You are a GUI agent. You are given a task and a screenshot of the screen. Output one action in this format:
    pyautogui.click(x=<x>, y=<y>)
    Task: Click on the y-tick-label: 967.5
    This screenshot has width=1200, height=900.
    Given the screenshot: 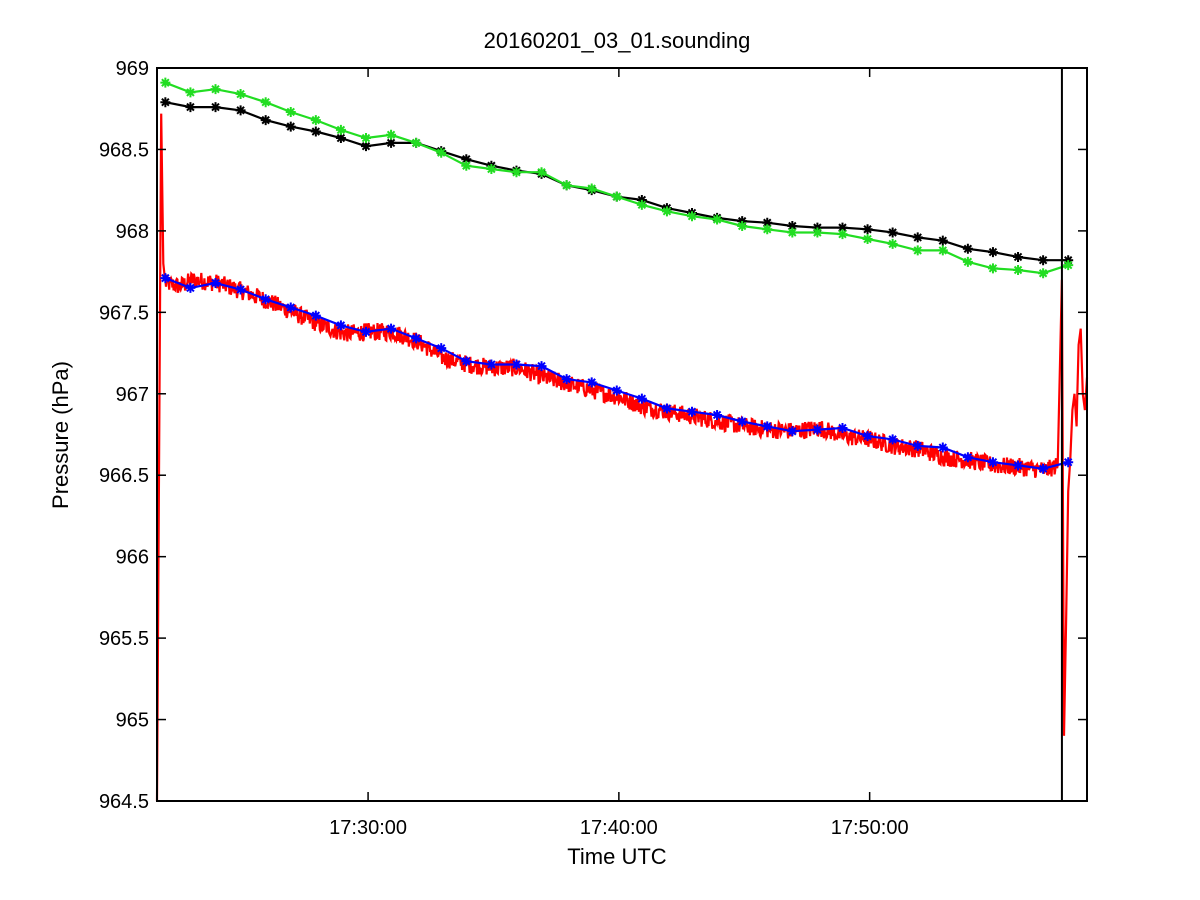 What is the action you would take?
    pyautogui.click(x=124, y=313)
    